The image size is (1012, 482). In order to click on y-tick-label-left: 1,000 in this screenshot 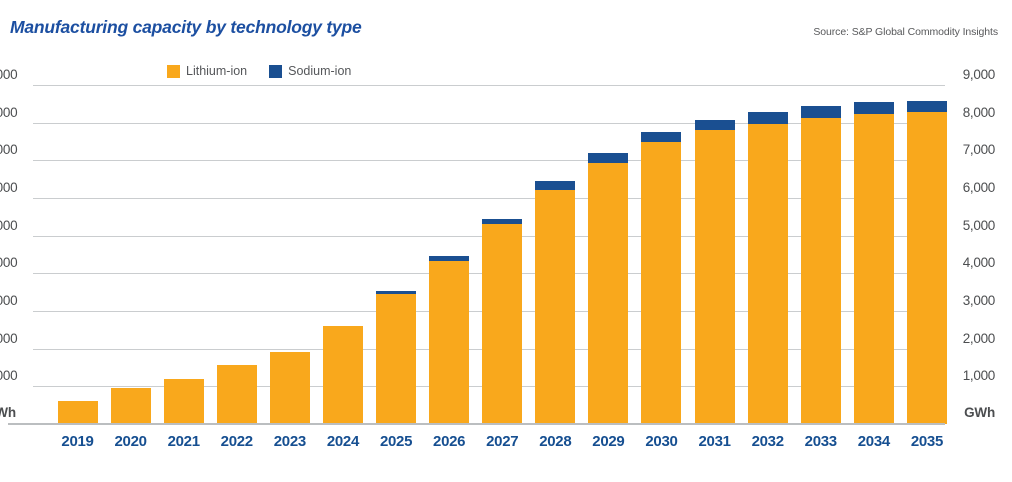, I will do `click(9, 376)`.